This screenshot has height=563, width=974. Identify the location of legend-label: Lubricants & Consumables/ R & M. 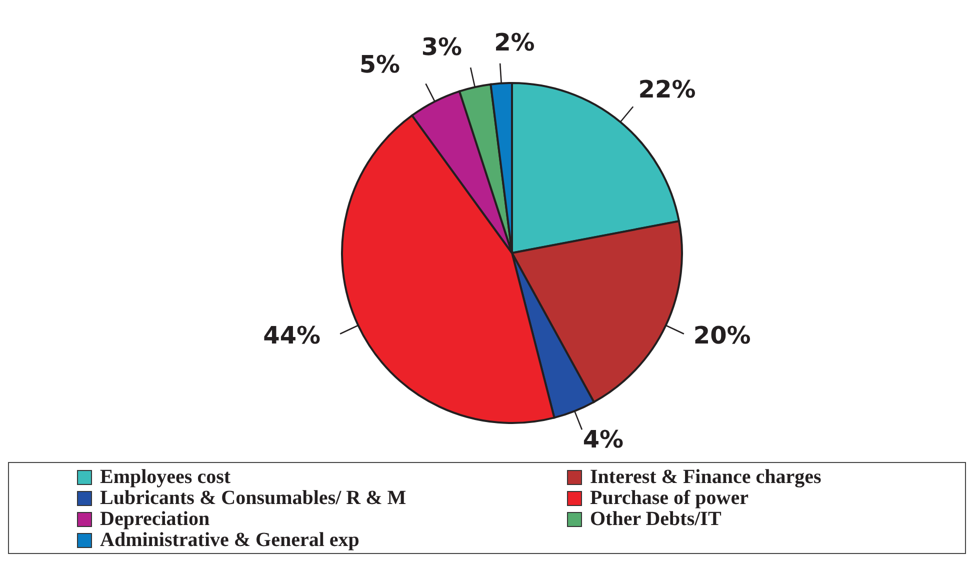
(253, 498).